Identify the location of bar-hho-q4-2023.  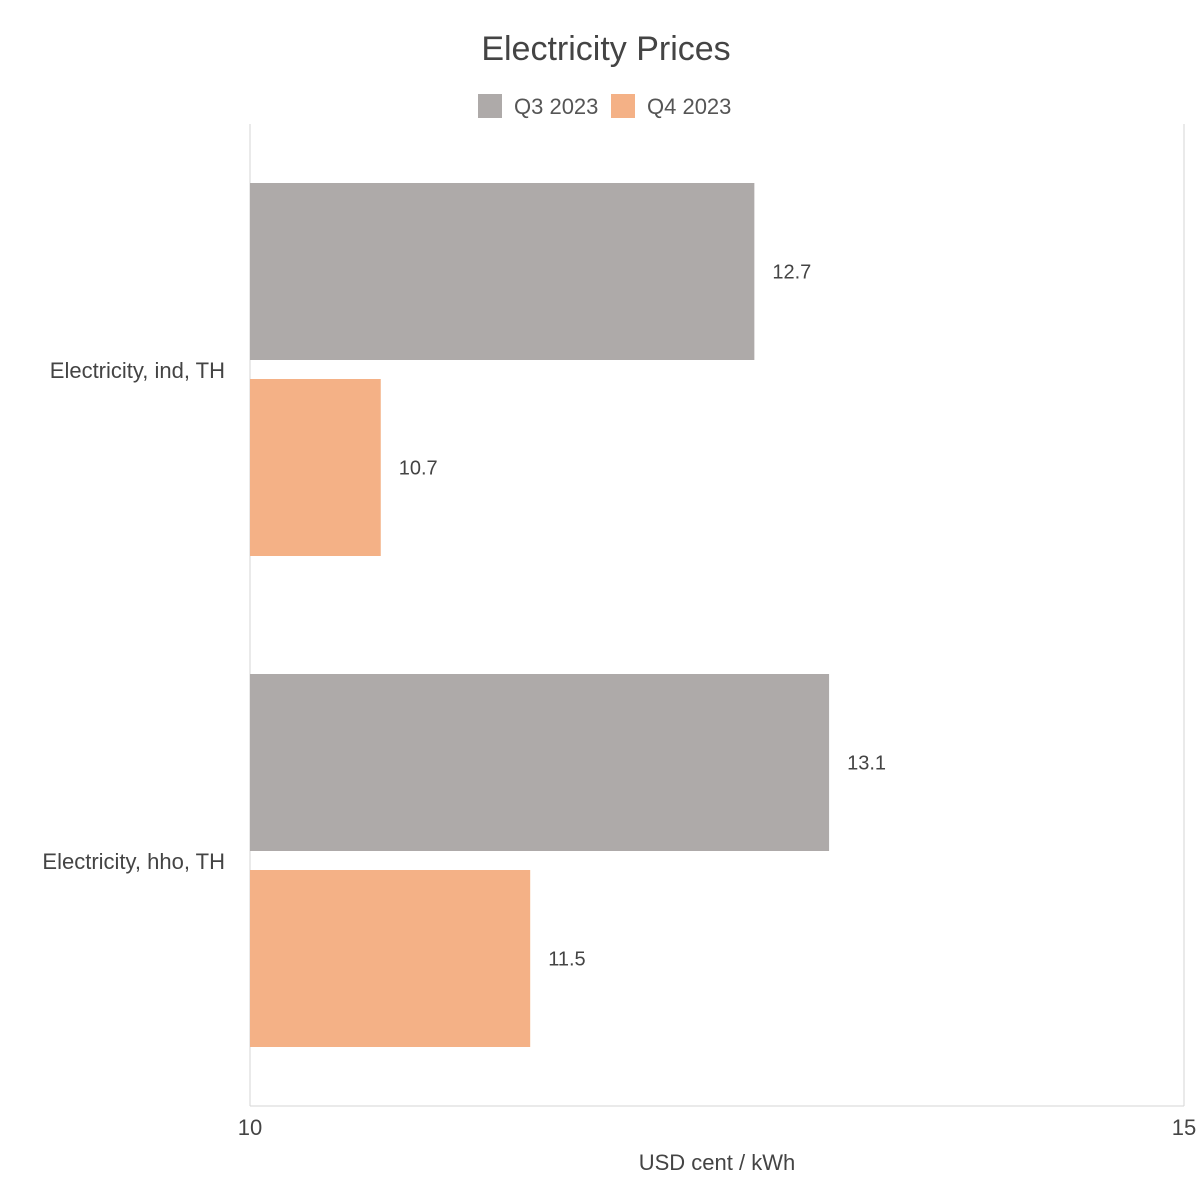
(390, 958).